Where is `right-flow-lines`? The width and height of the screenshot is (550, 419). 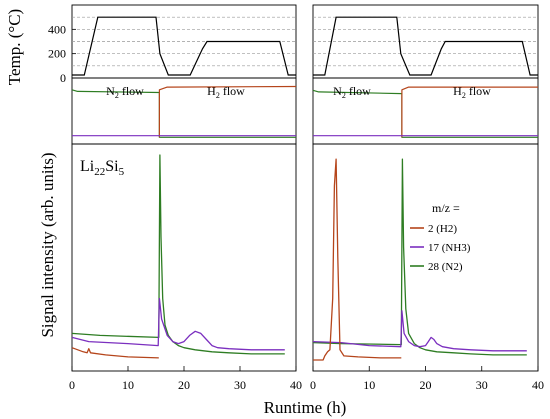 right-flow-lines is located at coordinates (425, 112).